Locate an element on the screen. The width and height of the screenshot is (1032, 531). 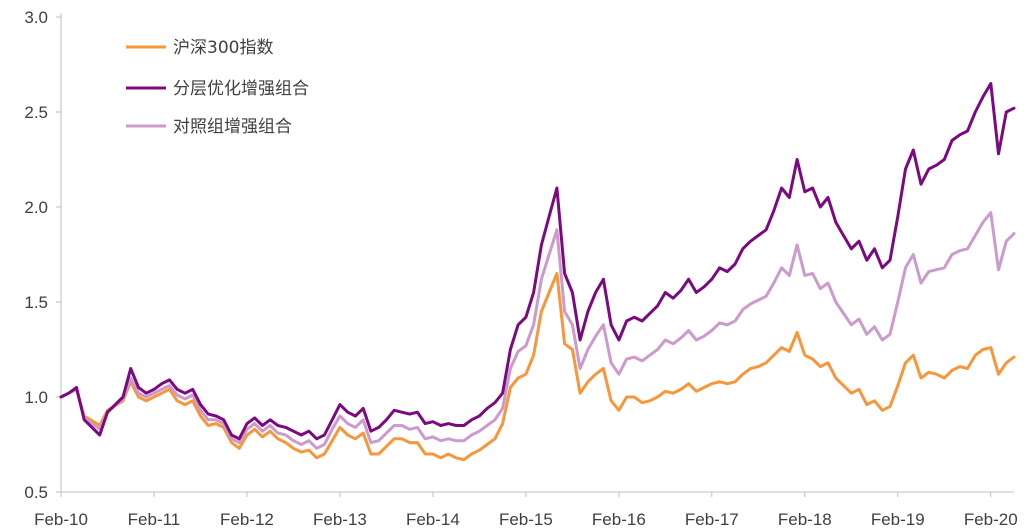
legend-label-0: 沪深300指数 is located at coordinates (223, 48).